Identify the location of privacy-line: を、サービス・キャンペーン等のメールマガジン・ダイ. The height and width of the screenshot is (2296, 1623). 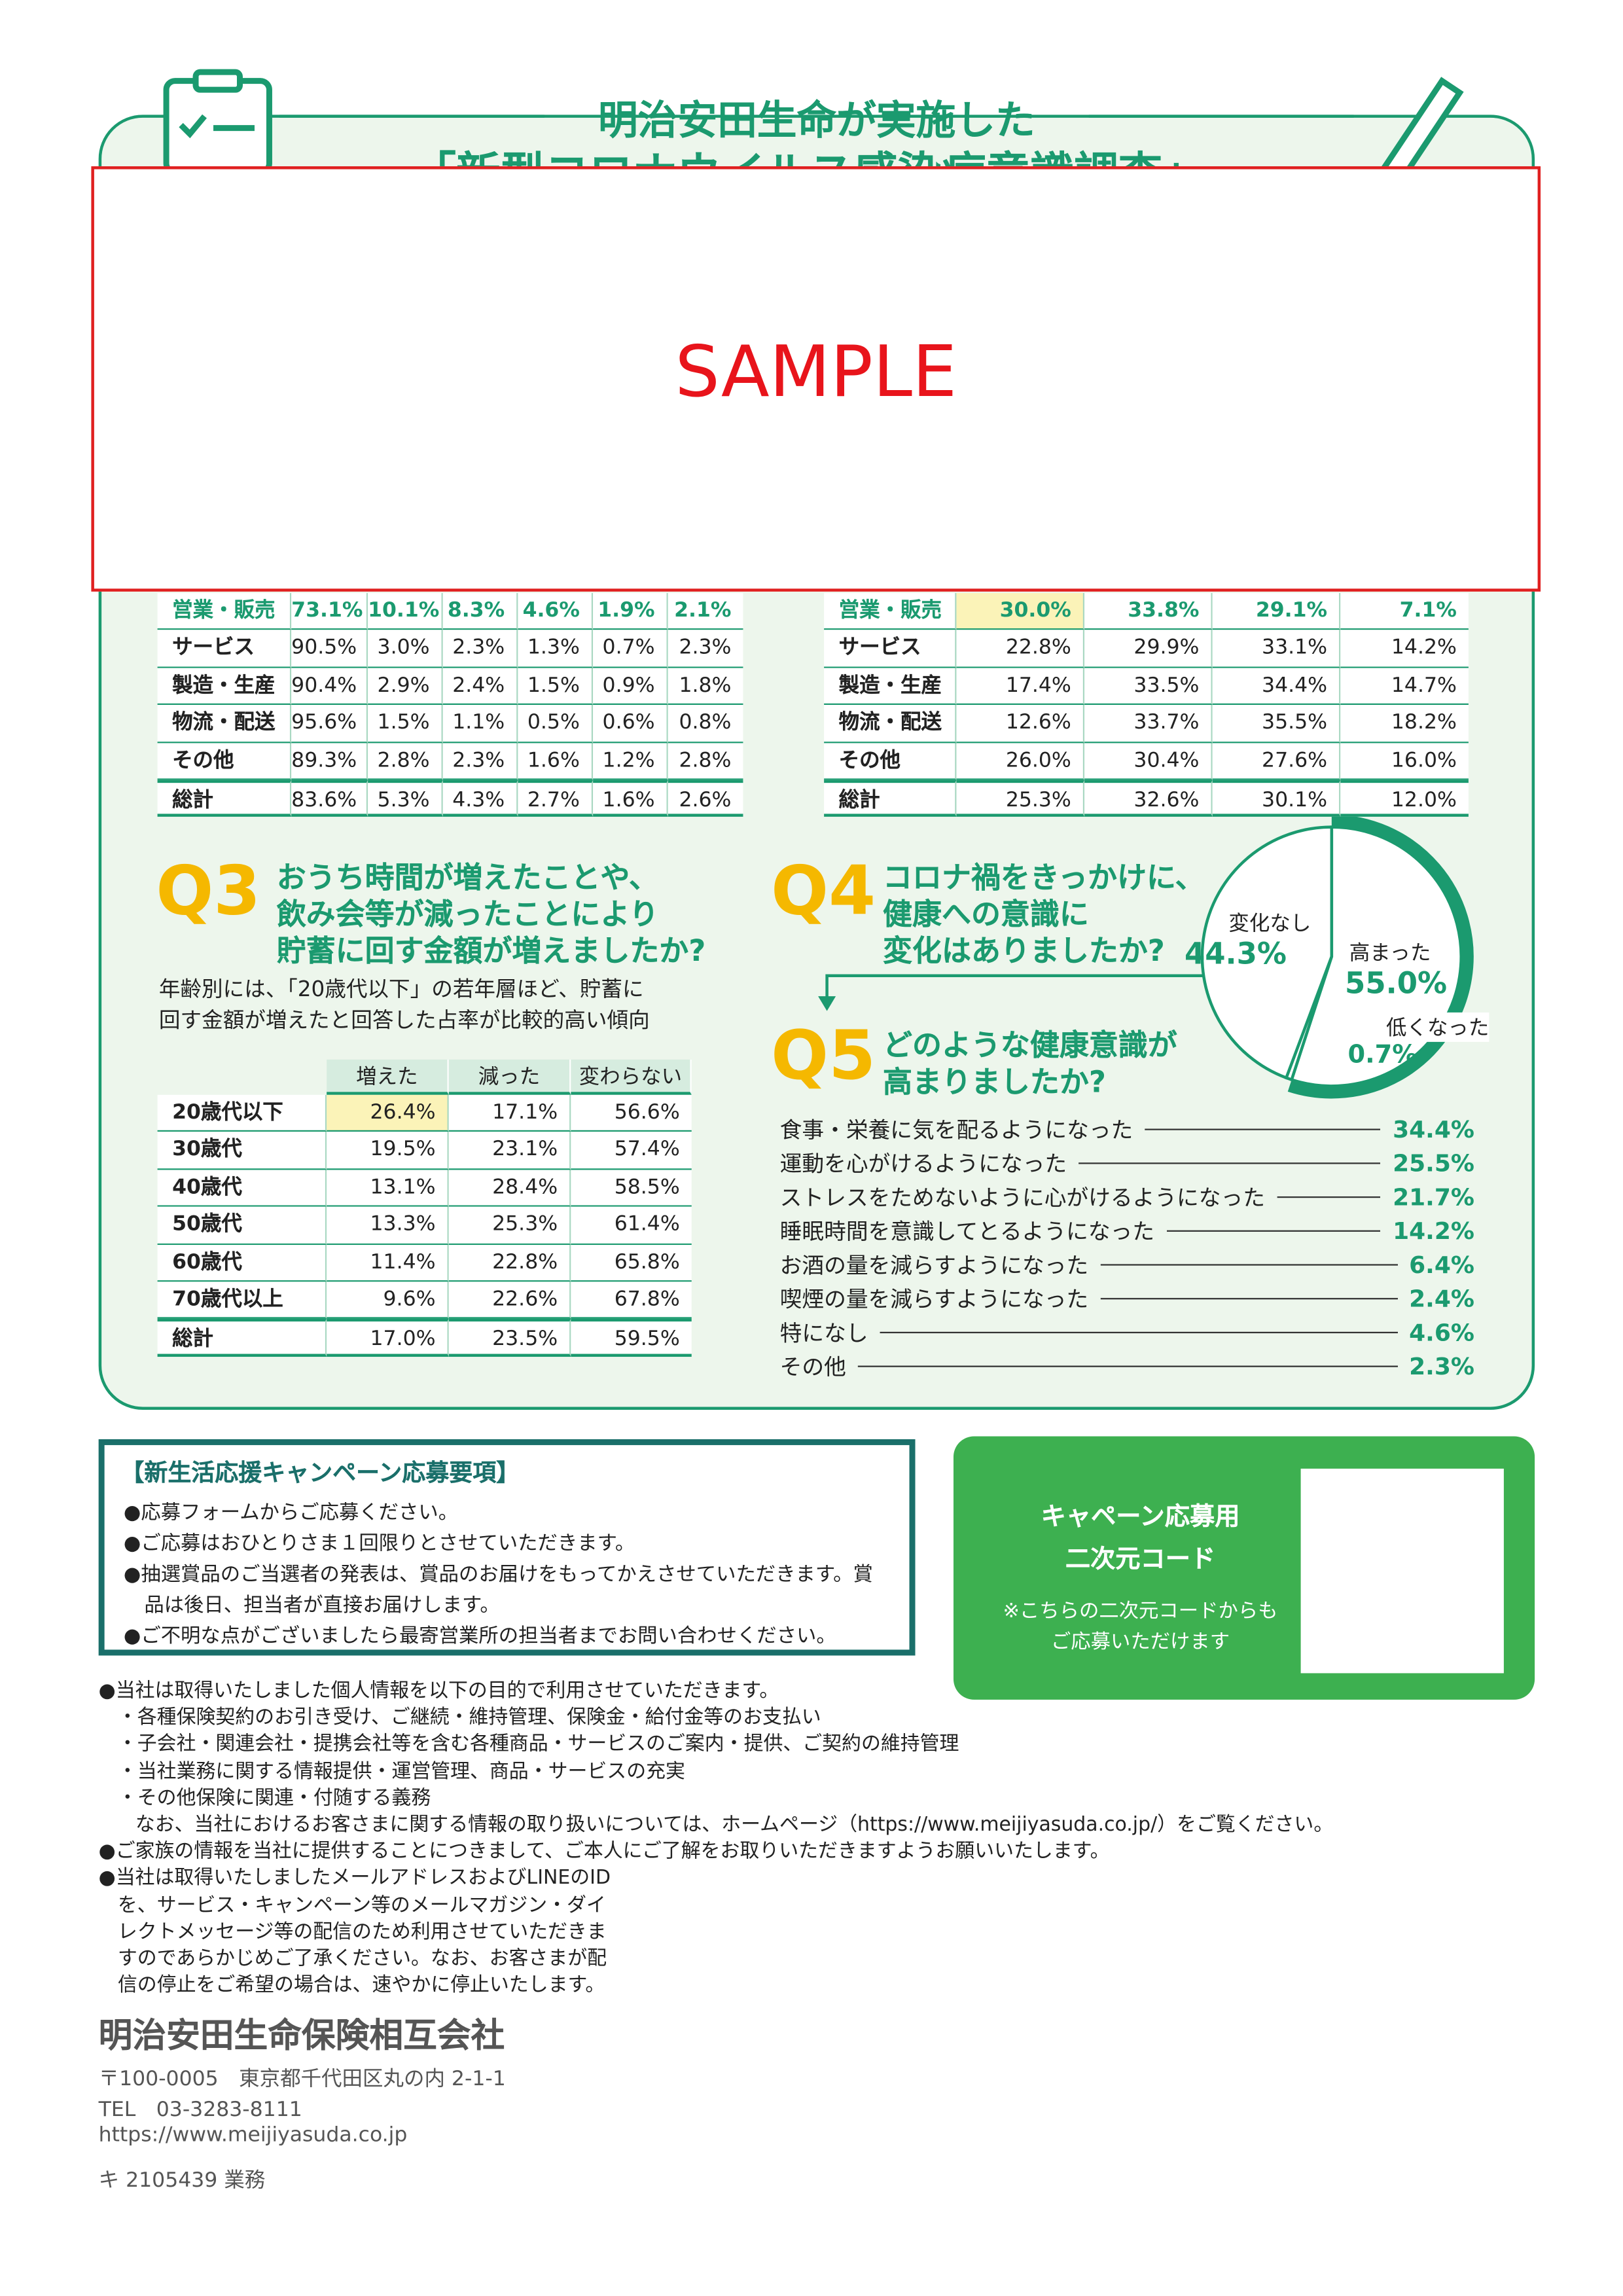
(362, 1906).